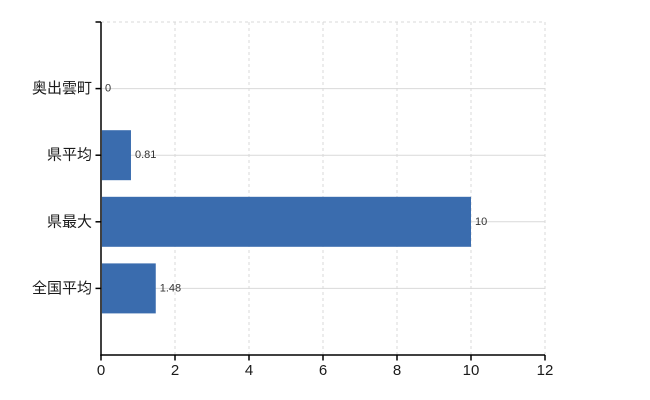  What do you see at coordinates (471, 370) in the screenshot?
I see `x-tick-label: 10` at bounding box center [471, 370].